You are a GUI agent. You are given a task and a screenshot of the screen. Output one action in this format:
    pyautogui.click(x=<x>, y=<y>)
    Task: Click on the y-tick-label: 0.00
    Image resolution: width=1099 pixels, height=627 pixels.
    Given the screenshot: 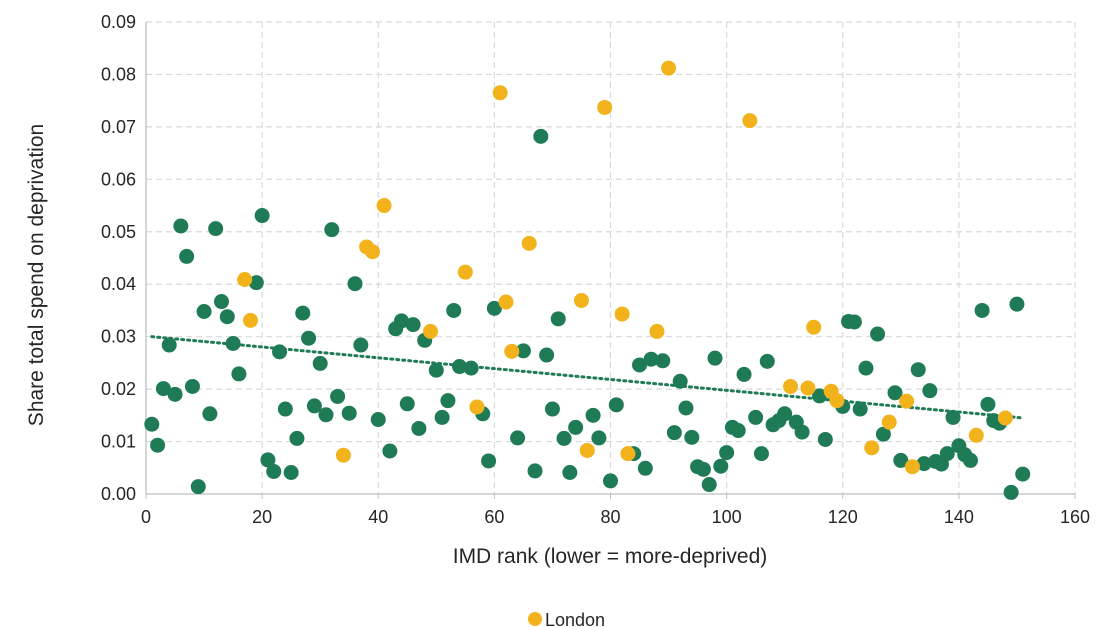 What is the action you would take?
    pyautogui.click(x=118, y=494)
    